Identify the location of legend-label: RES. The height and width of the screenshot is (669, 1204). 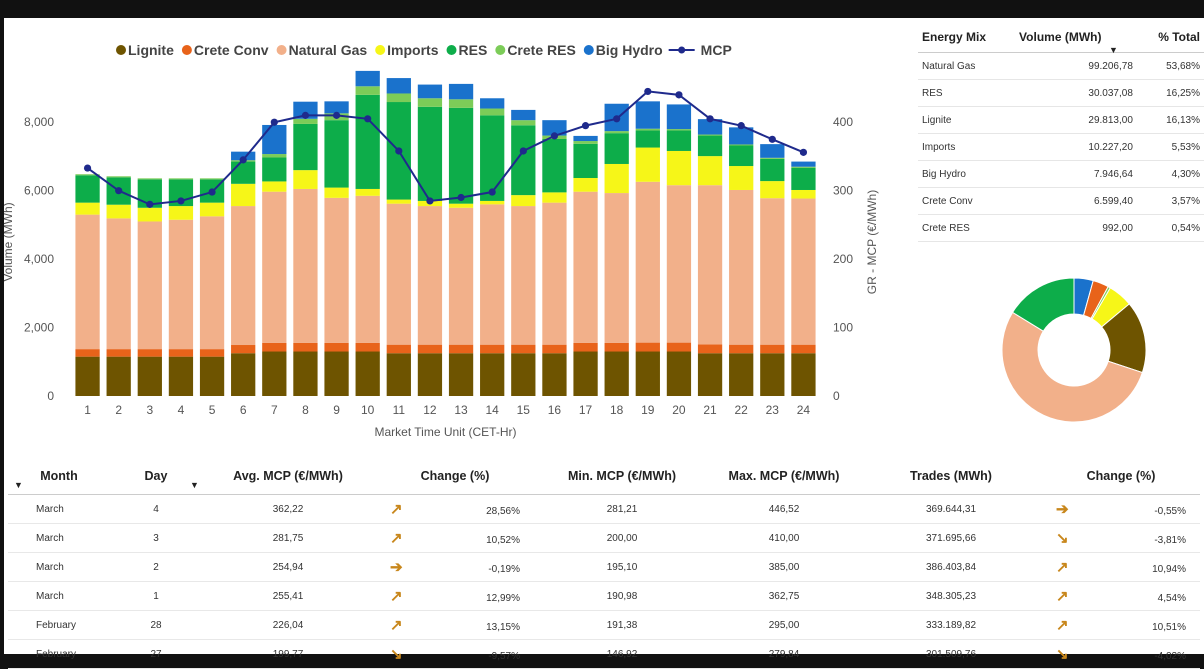
(473, 50).